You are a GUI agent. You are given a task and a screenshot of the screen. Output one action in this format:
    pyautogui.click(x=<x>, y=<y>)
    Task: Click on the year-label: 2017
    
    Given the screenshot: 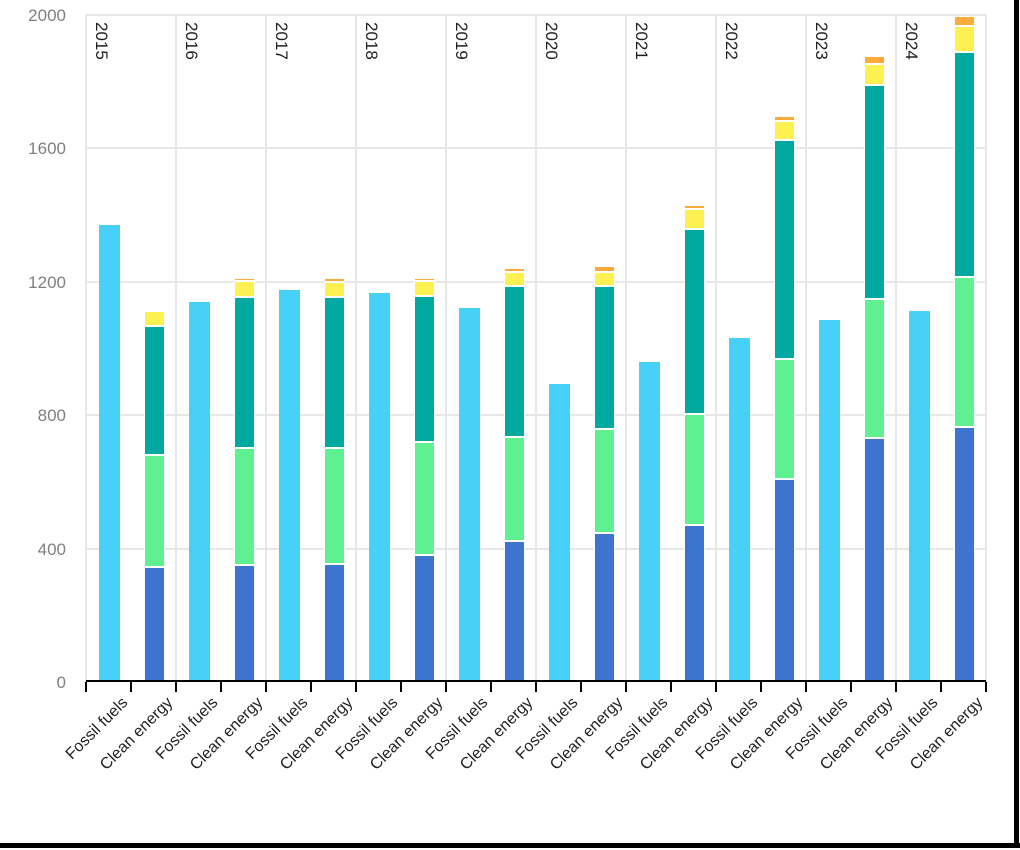 What is the action you would take?
    pyautogui.click(x=281, y=41)
    